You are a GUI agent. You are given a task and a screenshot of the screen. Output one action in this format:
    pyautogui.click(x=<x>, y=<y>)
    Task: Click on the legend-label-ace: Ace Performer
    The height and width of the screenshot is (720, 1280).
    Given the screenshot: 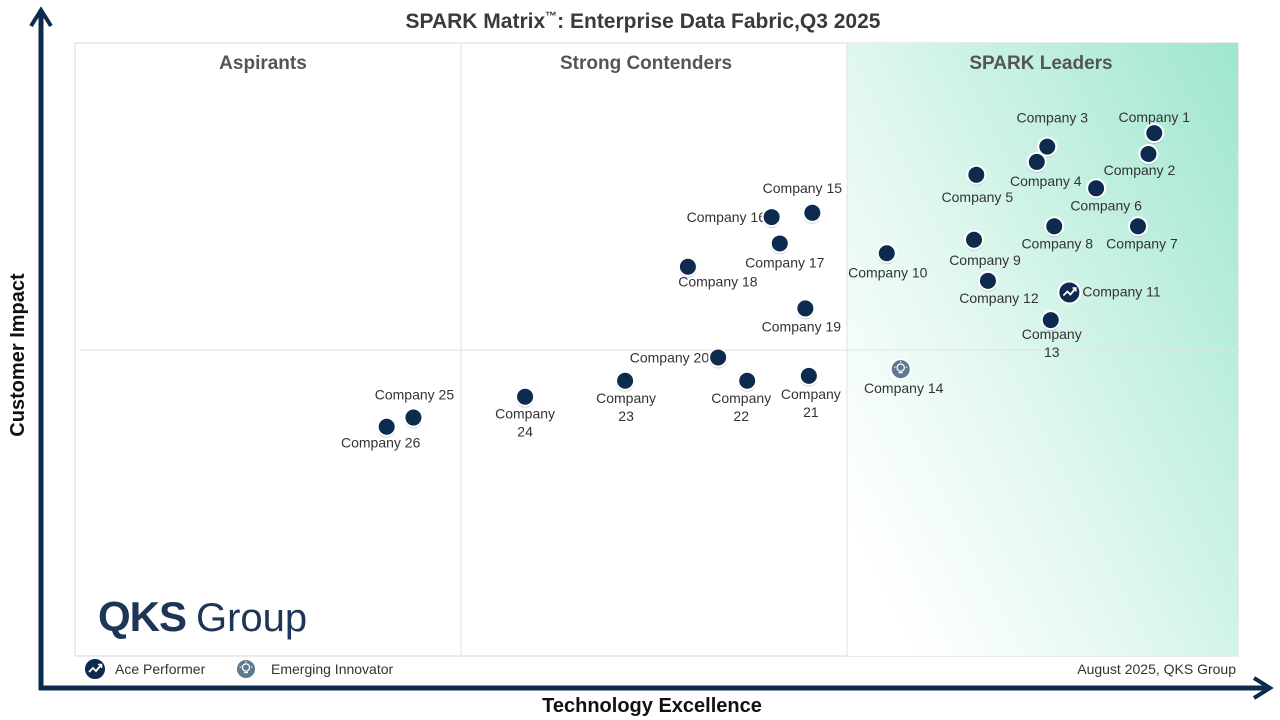 What is the action you would take?
    pyautogui.click(x=160, y=669)
    